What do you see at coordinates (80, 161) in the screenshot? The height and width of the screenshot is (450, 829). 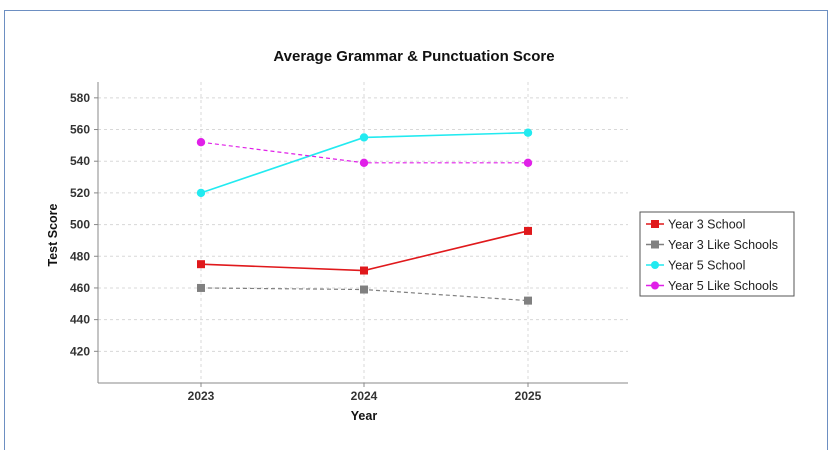 I see `y-tick-label: 540` at bounding box center [80, 161].